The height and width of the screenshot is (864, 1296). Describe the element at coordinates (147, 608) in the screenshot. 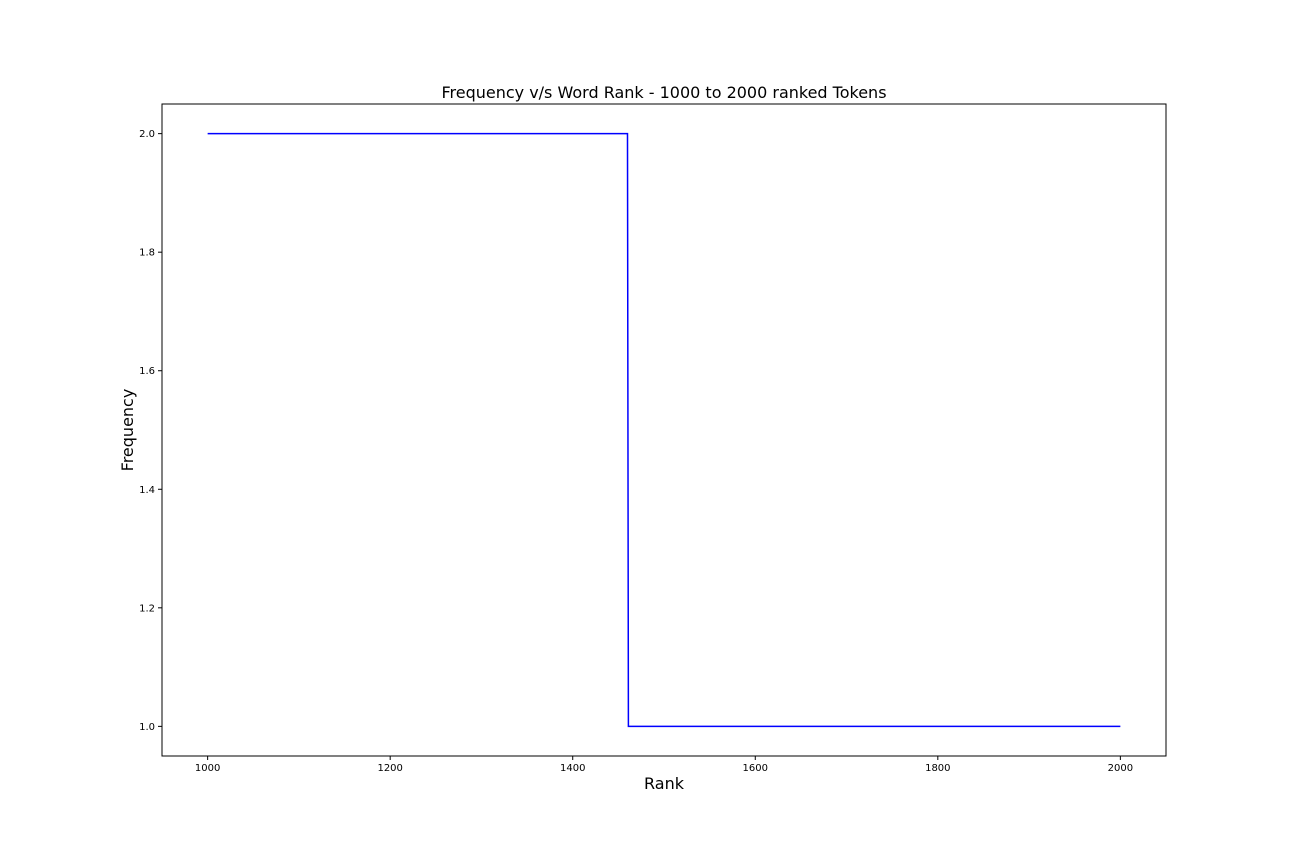

I see `y-tick-label-1: 1.2` at that location.